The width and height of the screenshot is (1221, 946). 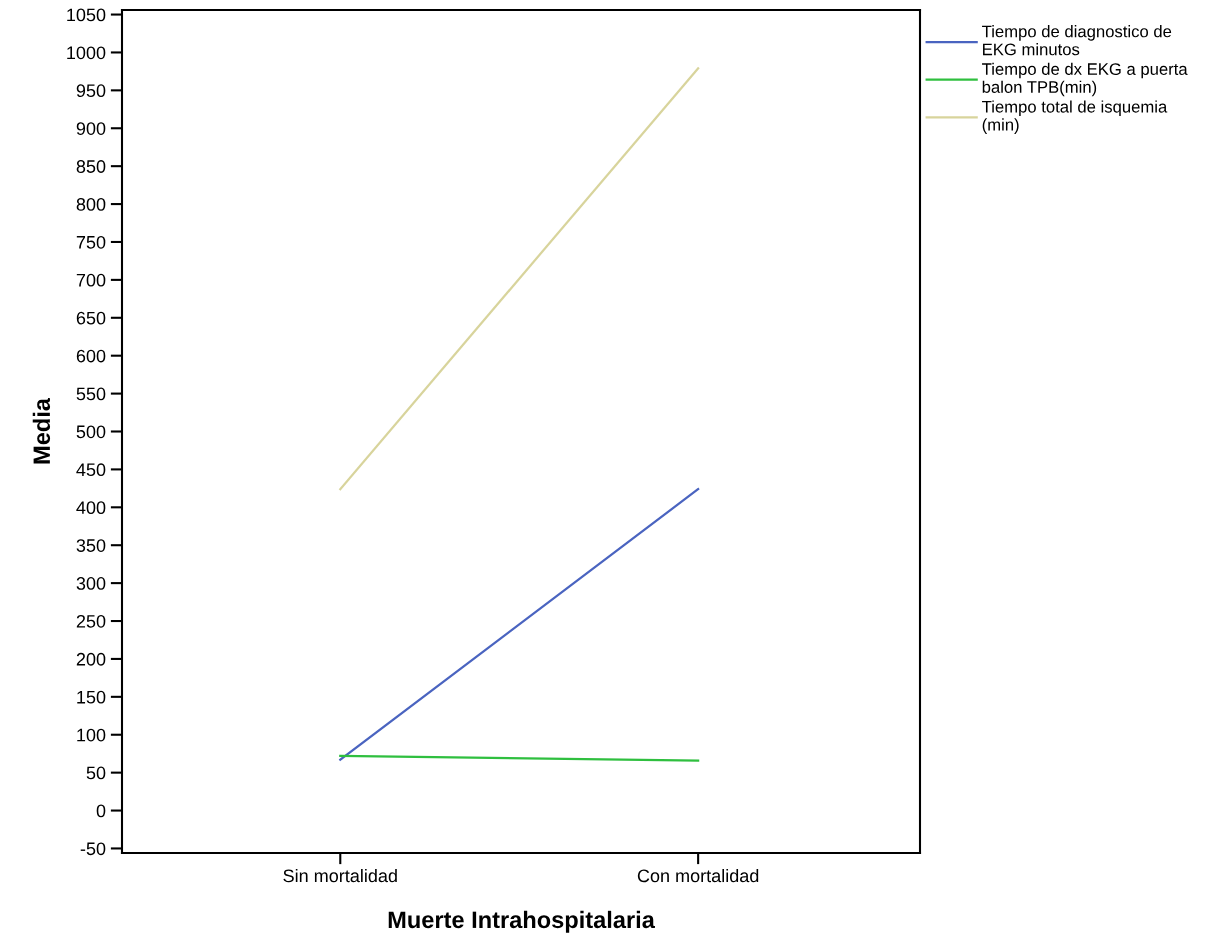 What do you see at coordinates (91, 166) in the screenshot?
I see `y-tick-label: 850` at bounding box center [91, 166].